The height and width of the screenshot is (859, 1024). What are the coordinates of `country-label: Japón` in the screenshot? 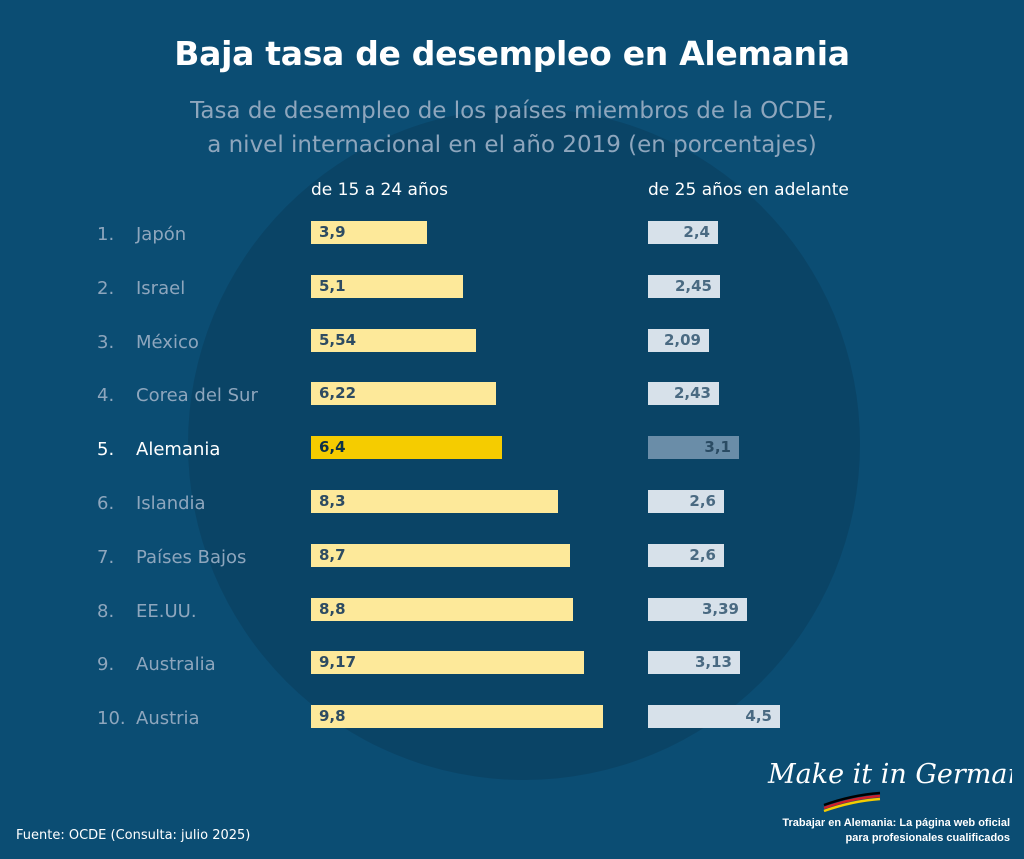 It's located at (161, 234).